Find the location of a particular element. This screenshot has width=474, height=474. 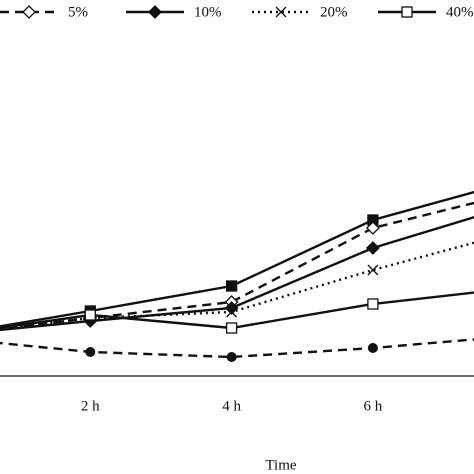

legend-label: 10% is located at coordinates (208, 12).